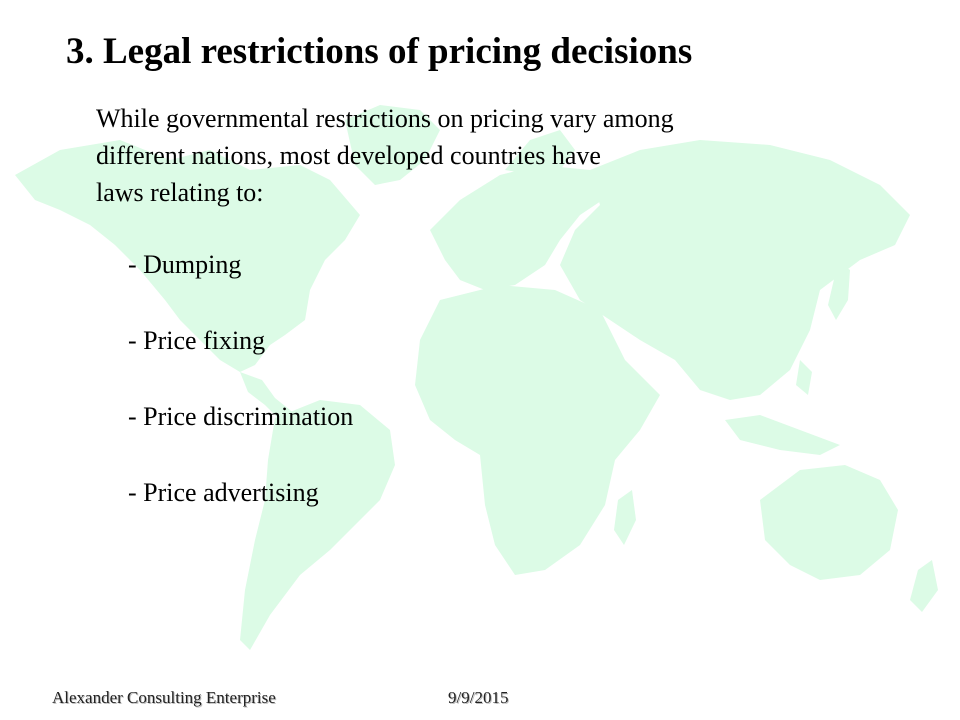 The width and height of the screenshot is (960, 720). I want to click on bullet-item-price-discrimination: - Price discrimination, so click(241, 416).